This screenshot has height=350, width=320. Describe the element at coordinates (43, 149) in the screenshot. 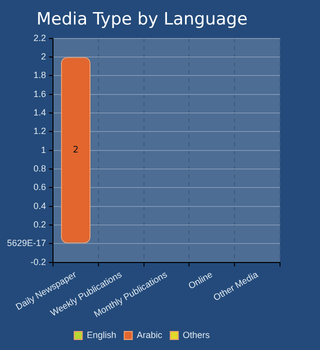

I see `y-tick-label: 1` at that location.